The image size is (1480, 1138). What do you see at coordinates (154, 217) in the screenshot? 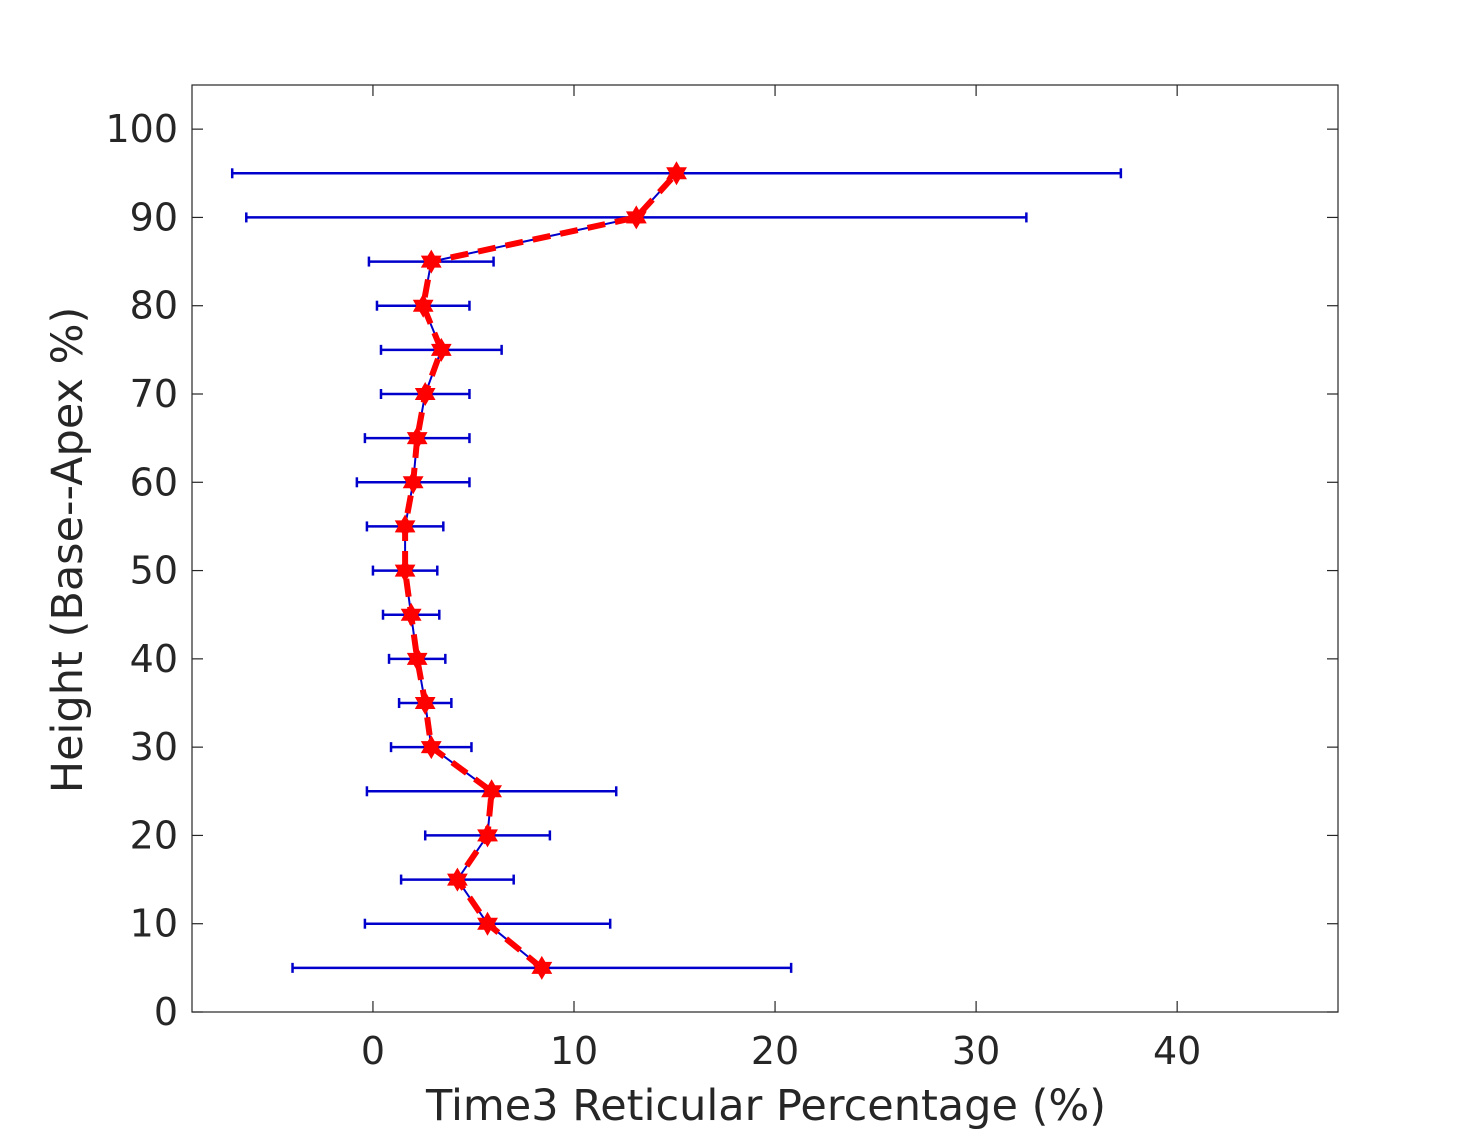
I see `y-tick-label: 90` at bounding box center [154, 217].